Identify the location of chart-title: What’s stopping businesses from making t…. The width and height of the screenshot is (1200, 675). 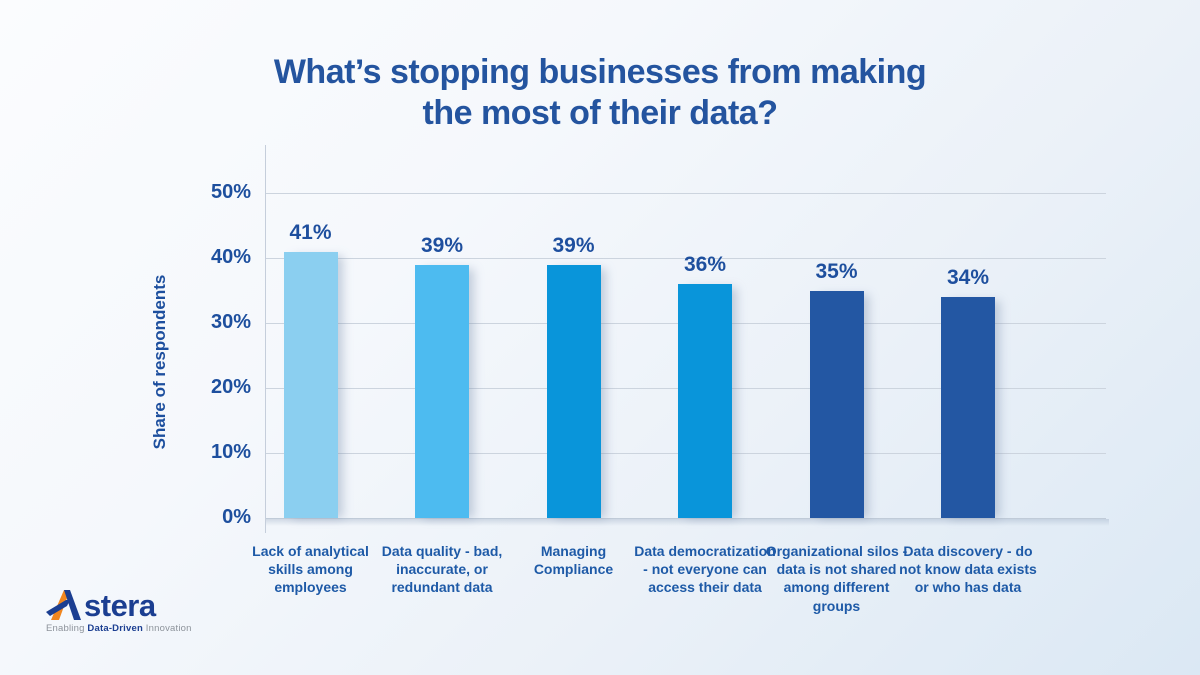
(600, 93).